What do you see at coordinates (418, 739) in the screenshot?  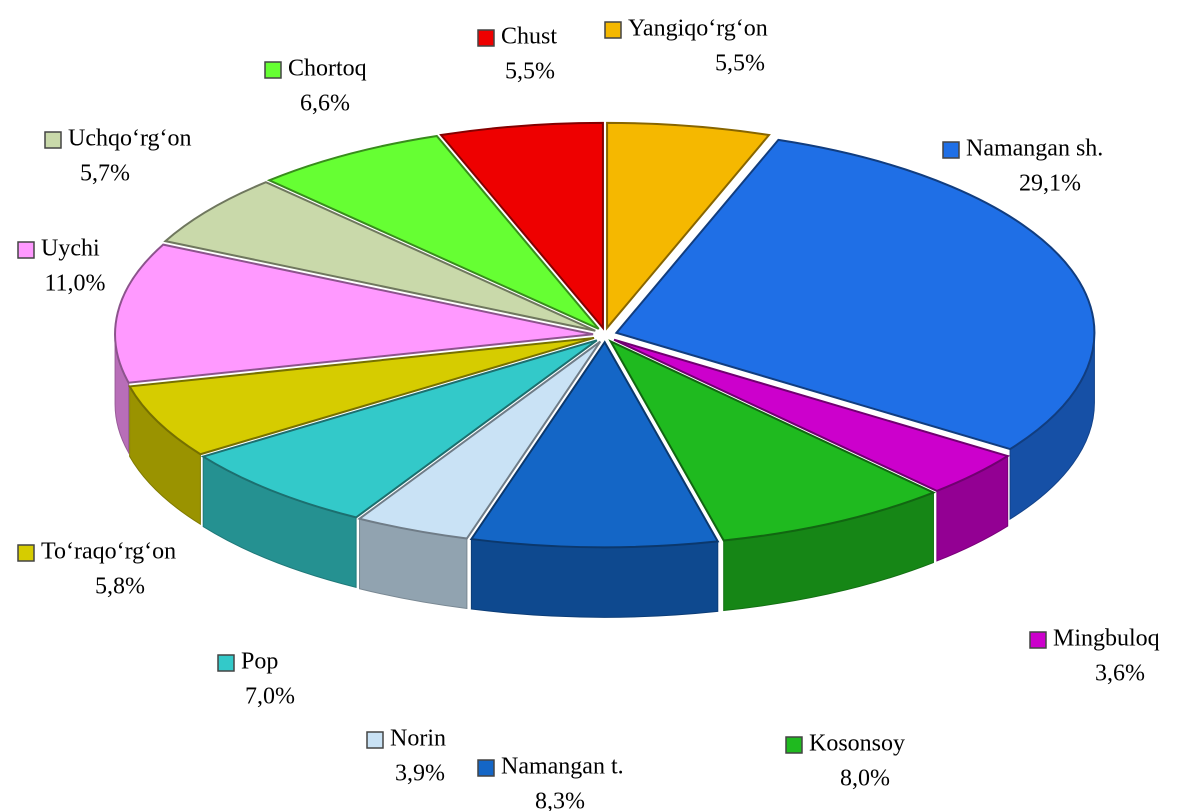 I see `slice-label: Norin` at bounding box center [418, 739].